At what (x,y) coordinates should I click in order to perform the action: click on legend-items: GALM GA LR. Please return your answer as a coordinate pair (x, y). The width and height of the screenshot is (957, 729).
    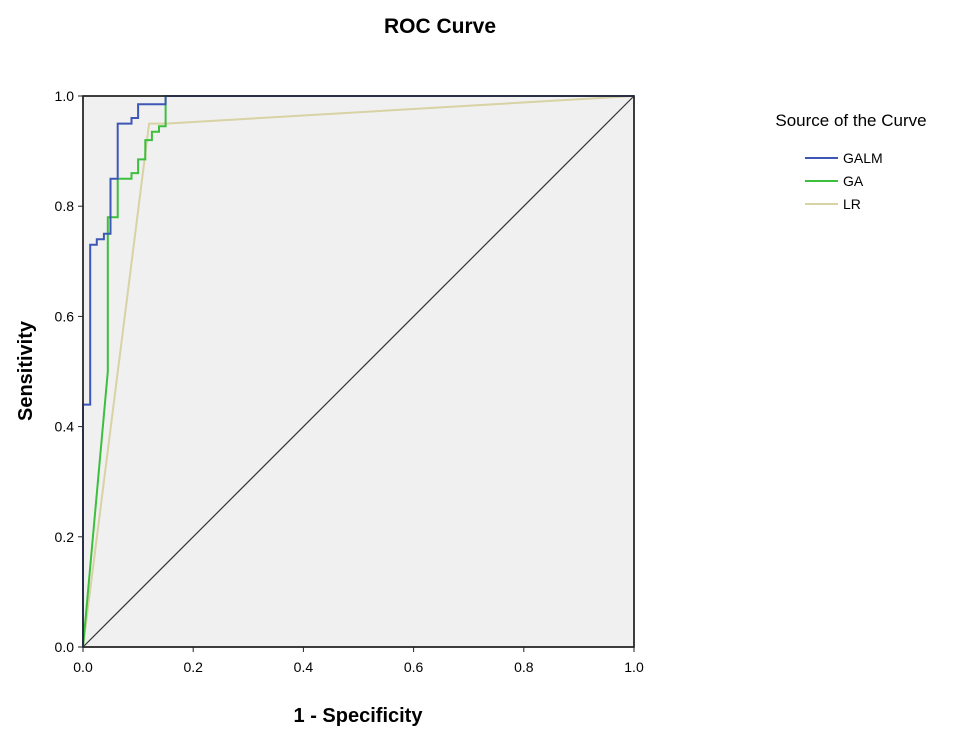
    Looking at the image, I should click on (844, 181).